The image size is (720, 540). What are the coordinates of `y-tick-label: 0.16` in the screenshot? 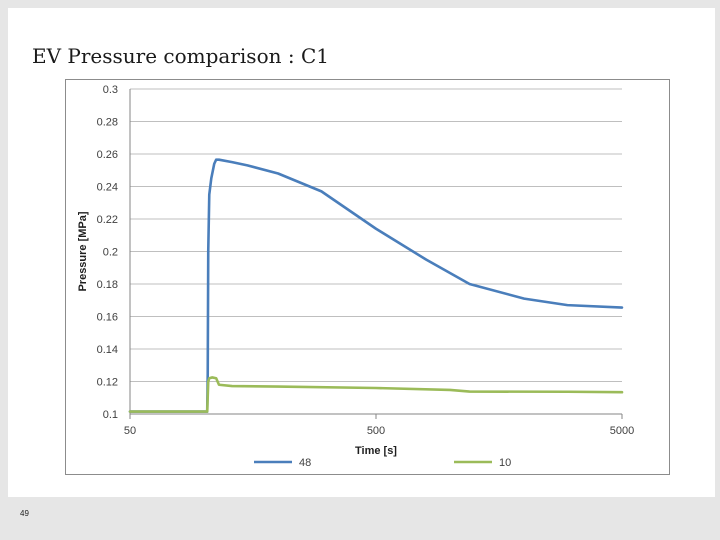 It's located at (107, 318).